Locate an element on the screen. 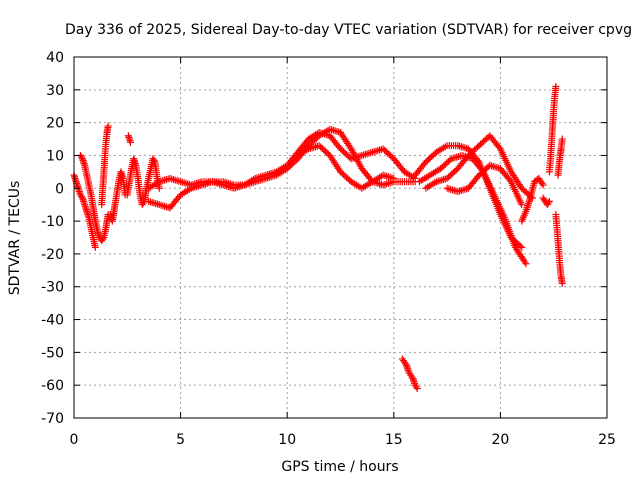 This screenshot has width=640, height=480. series-spike-22.9 is located at coordinates (560, 157).